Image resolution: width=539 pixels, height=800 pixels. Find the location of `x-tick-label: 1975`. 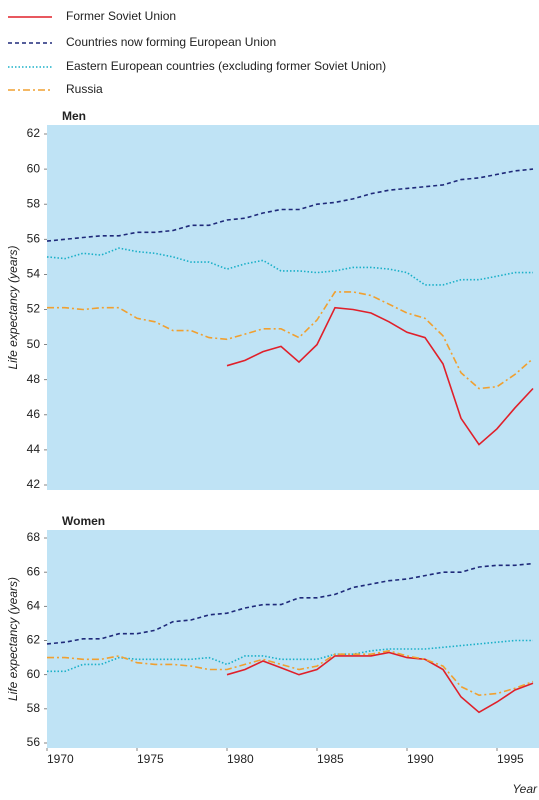

x-tick-label: 1975 is located at coordinates (150, 759).